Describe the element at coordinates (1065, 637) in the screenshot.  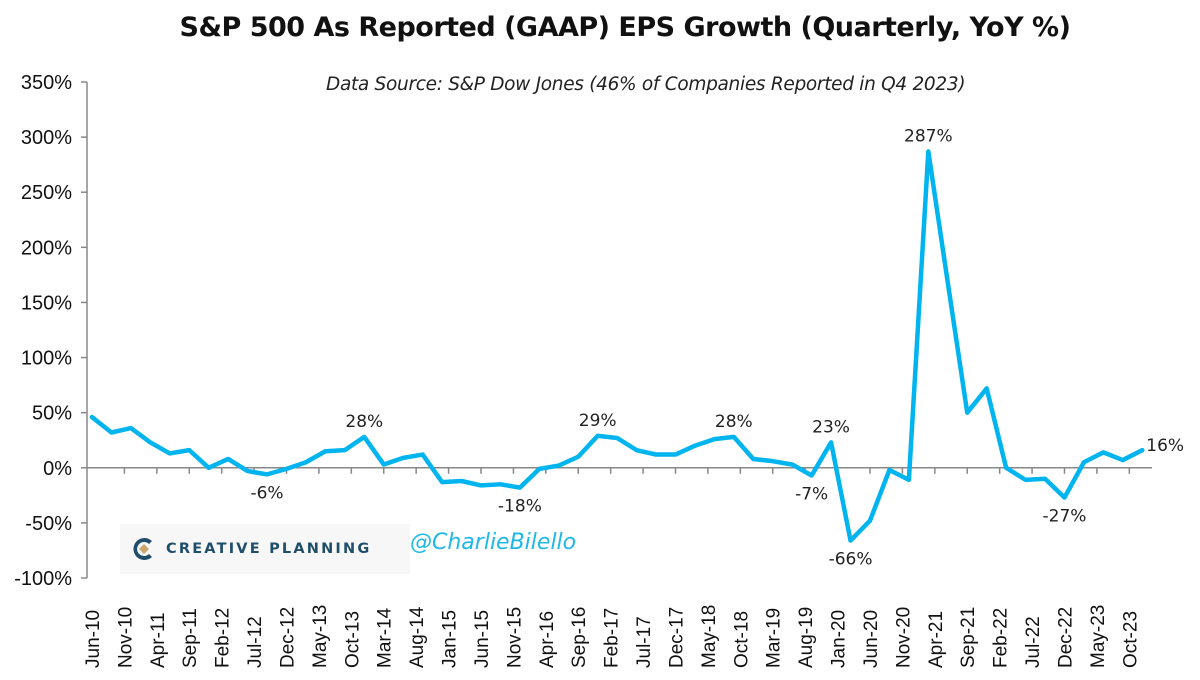
I see `x-tick-label: Dec-22` at that location.